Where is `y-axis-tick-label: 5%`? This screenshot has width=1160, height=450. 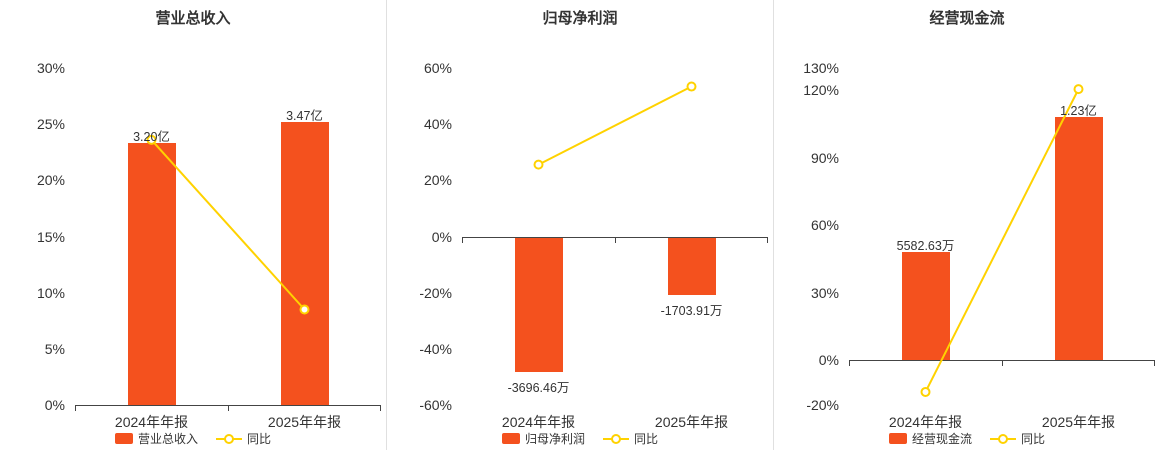
y-axis-tick-label: 5% is located at coordinates (54, 348).